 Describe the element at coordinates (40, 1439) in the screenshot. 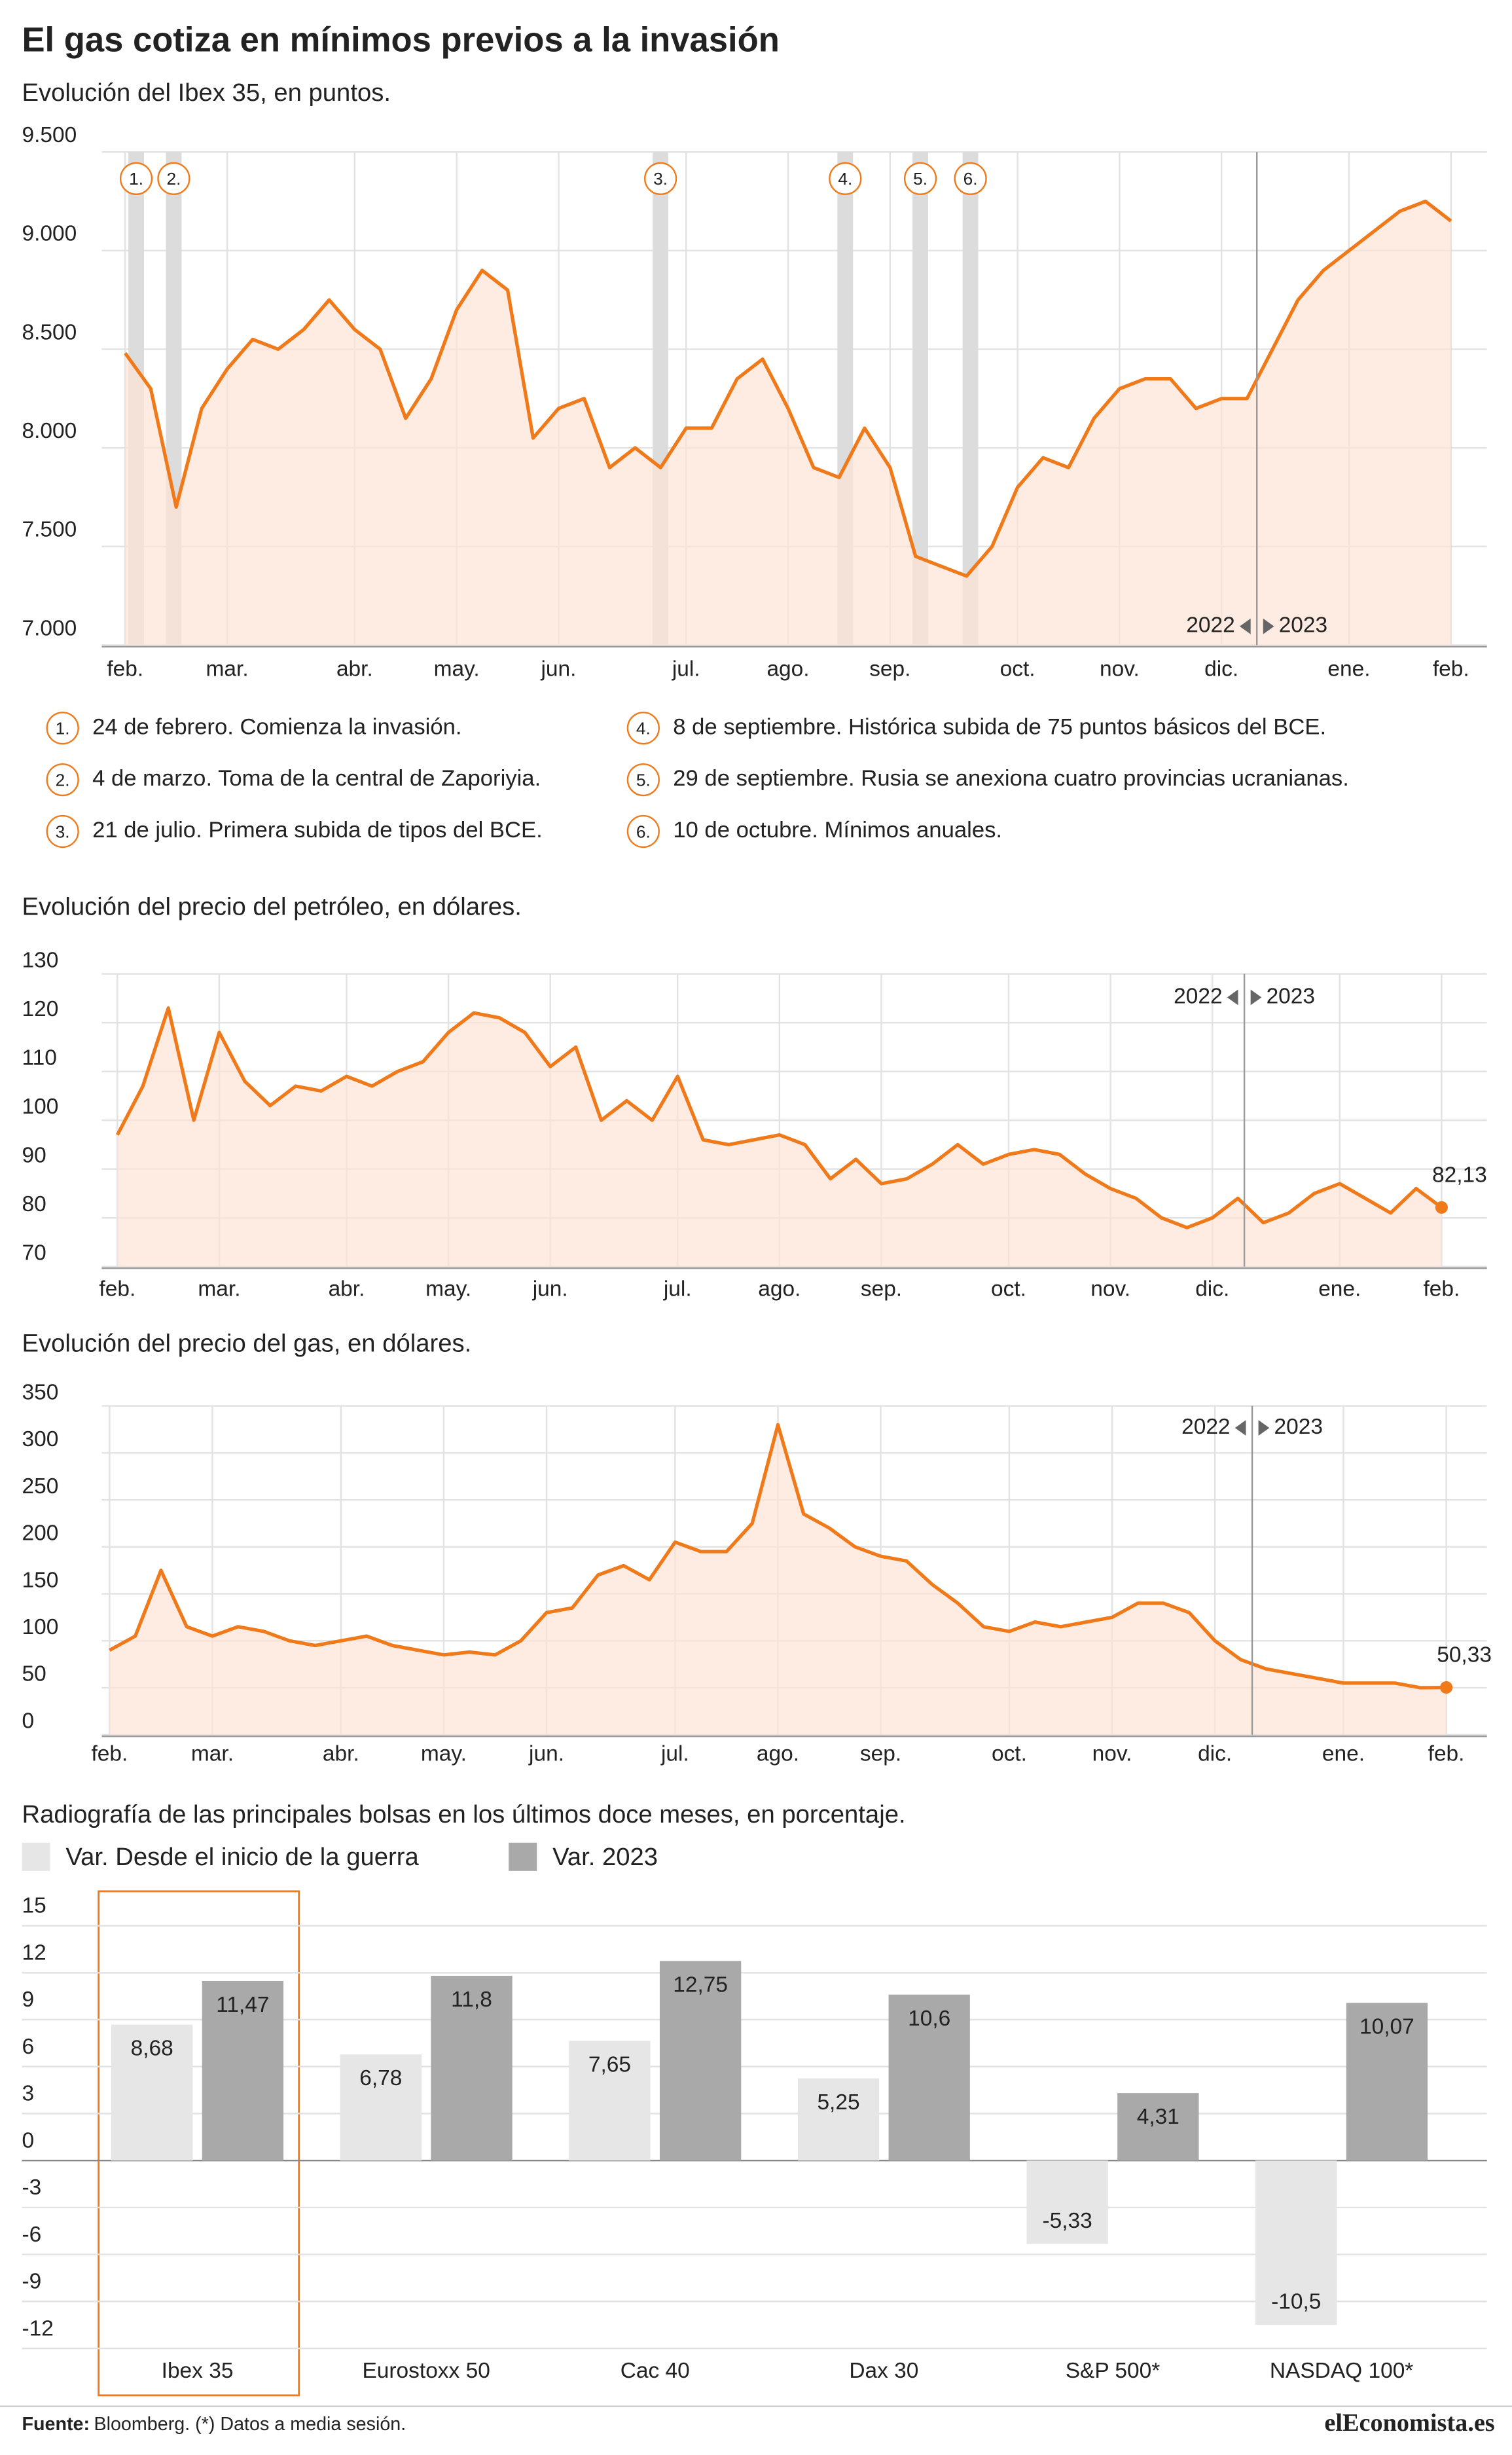

I see `y-tick-label: 300` at that location.